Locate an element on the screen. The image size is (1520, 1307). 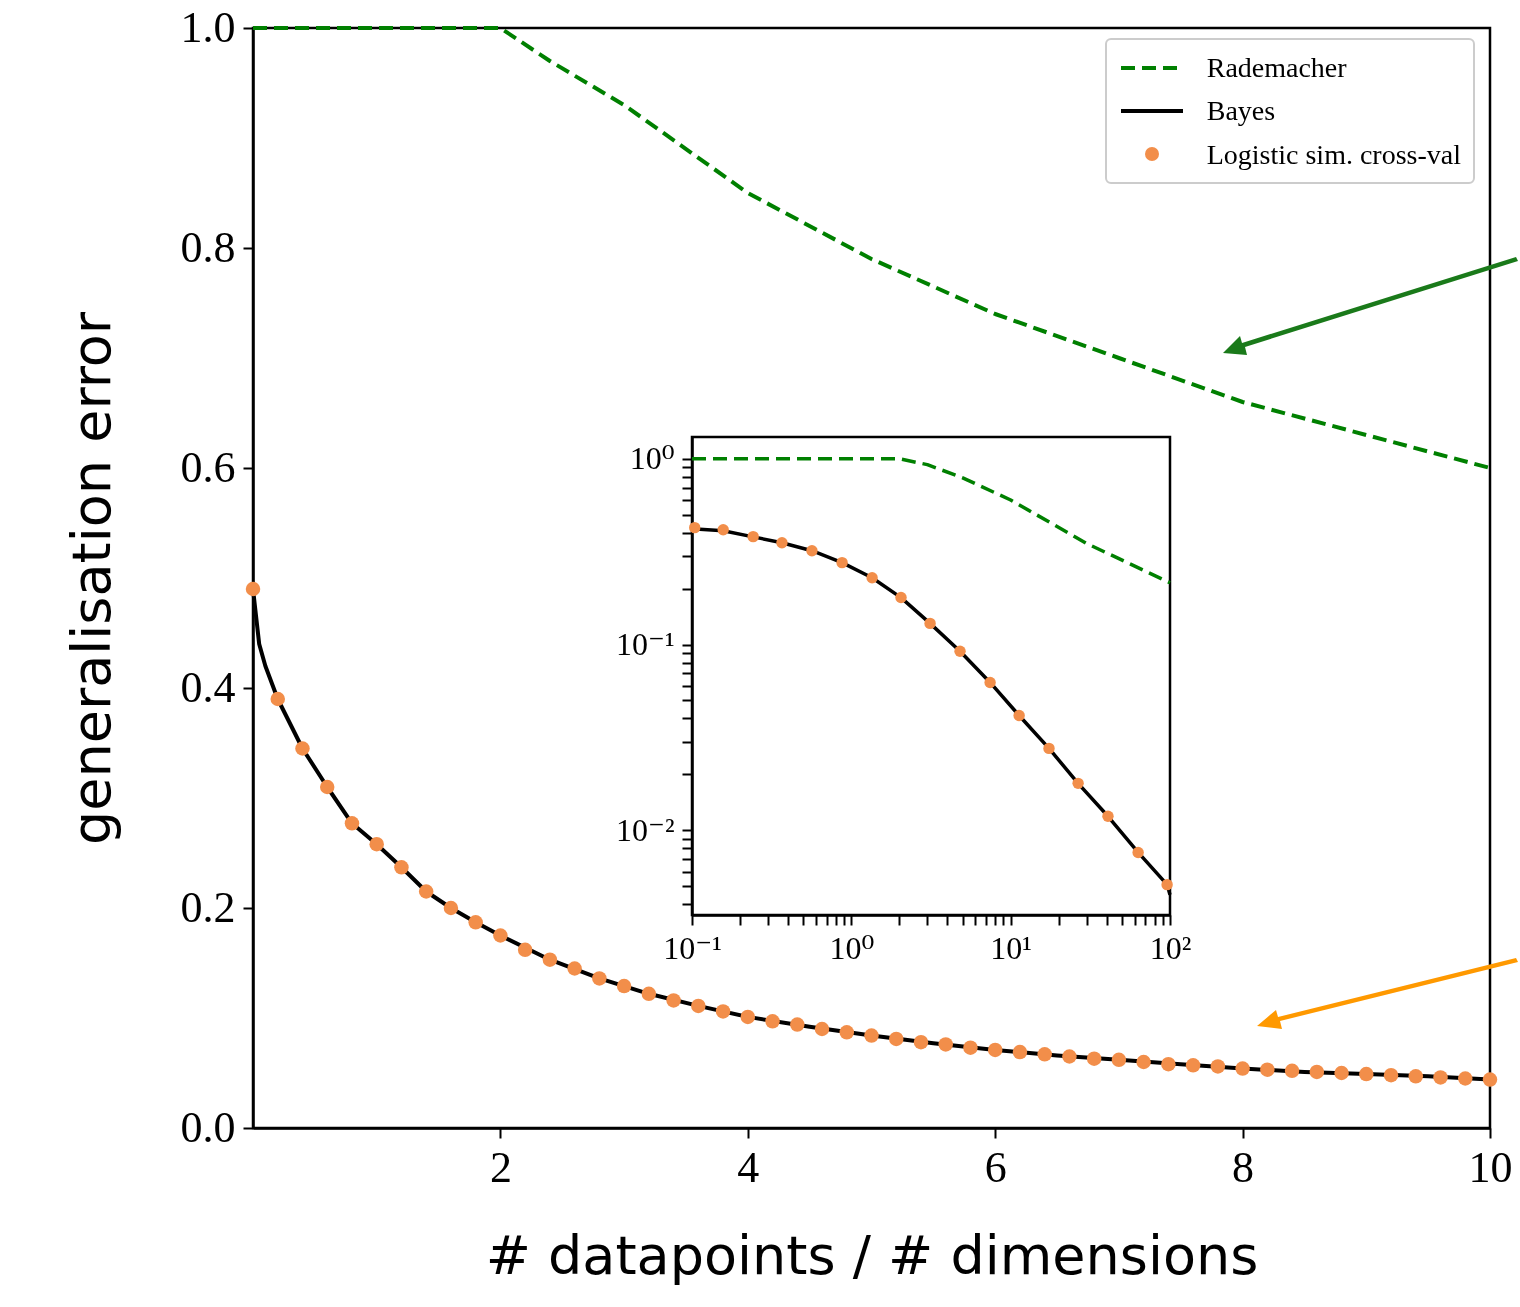
y-tick-label: 0.4 is located at coordinates (208, 687).